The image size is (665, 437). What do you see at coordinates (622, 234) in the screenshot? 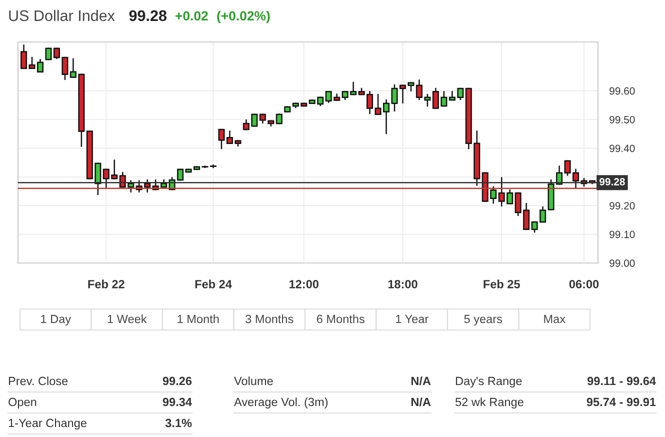
I see `y-tick-label: 99.10` at bounding box center [622, 234].